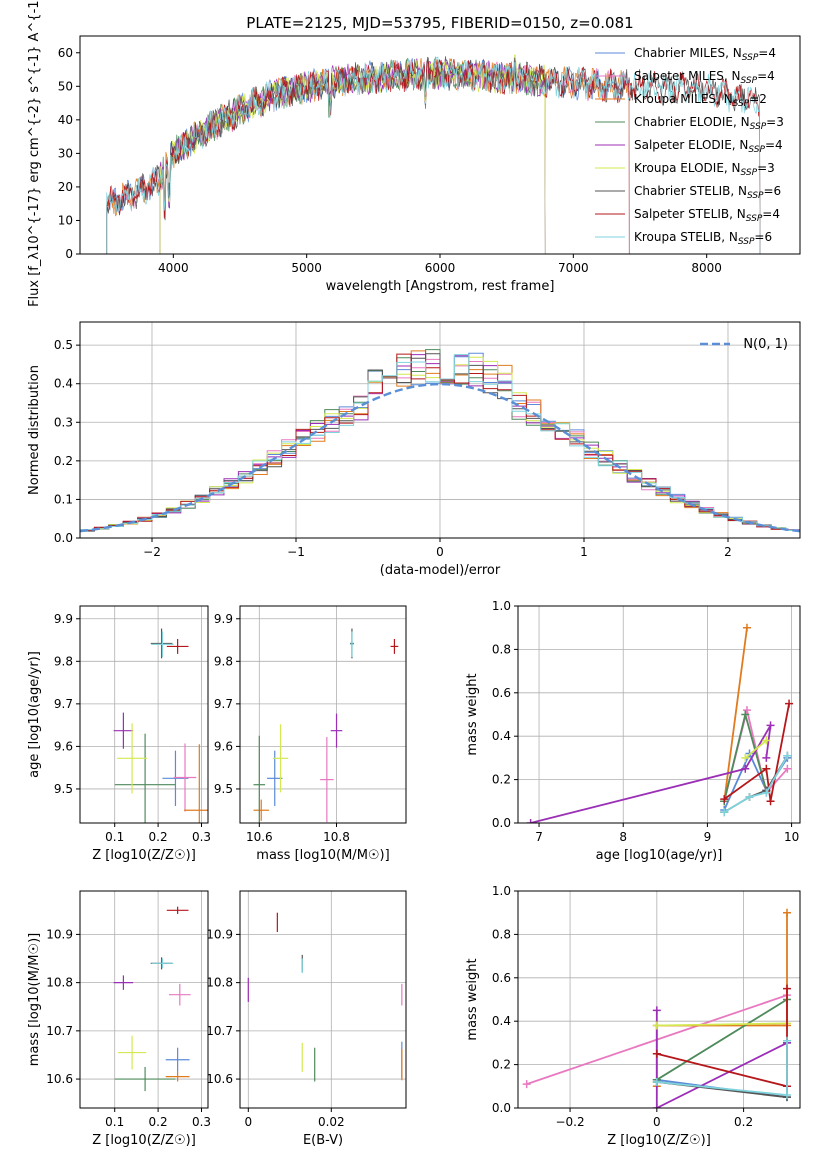  I want to click on x-tick-label: 0.3, so click(201, 837).